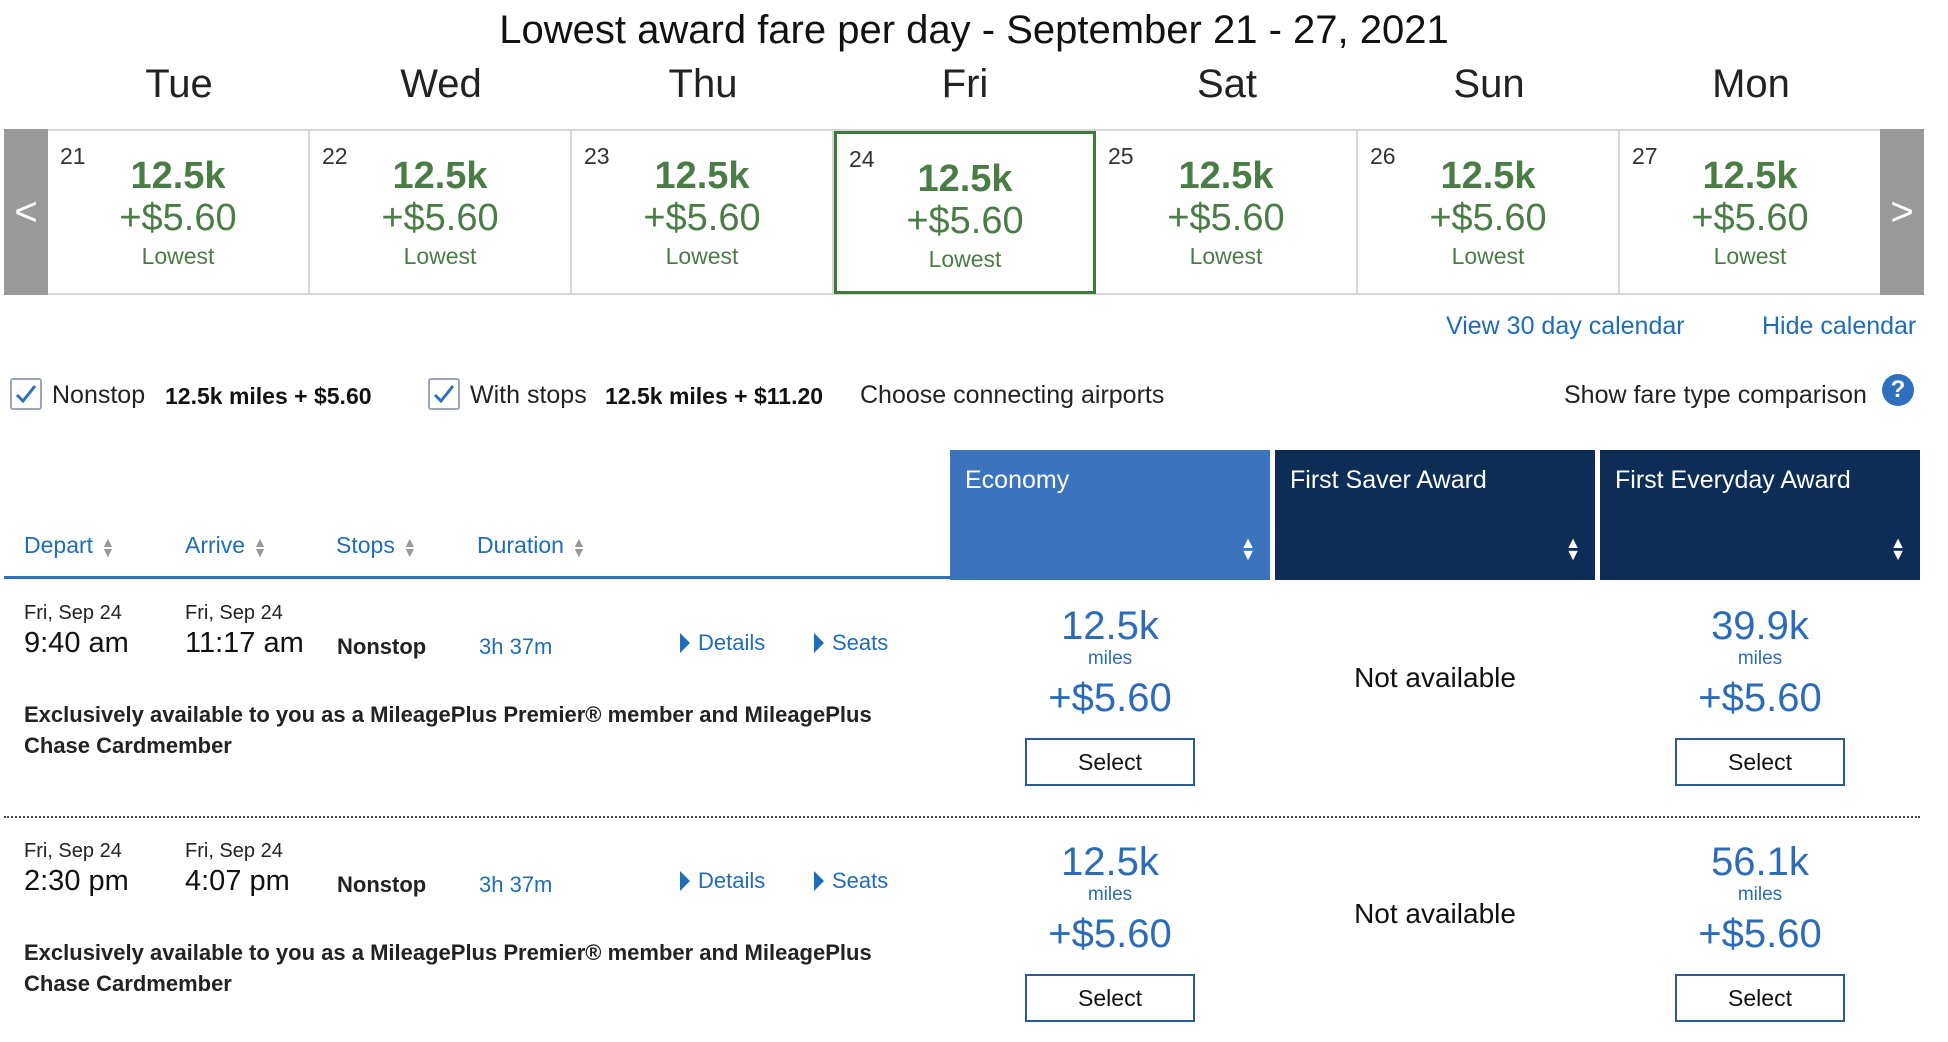 The image size is (1948, 1042). Describe the element at coordinates (76, 881) in the screenshot. I see `depart-time: 2:30 pm` at that location.